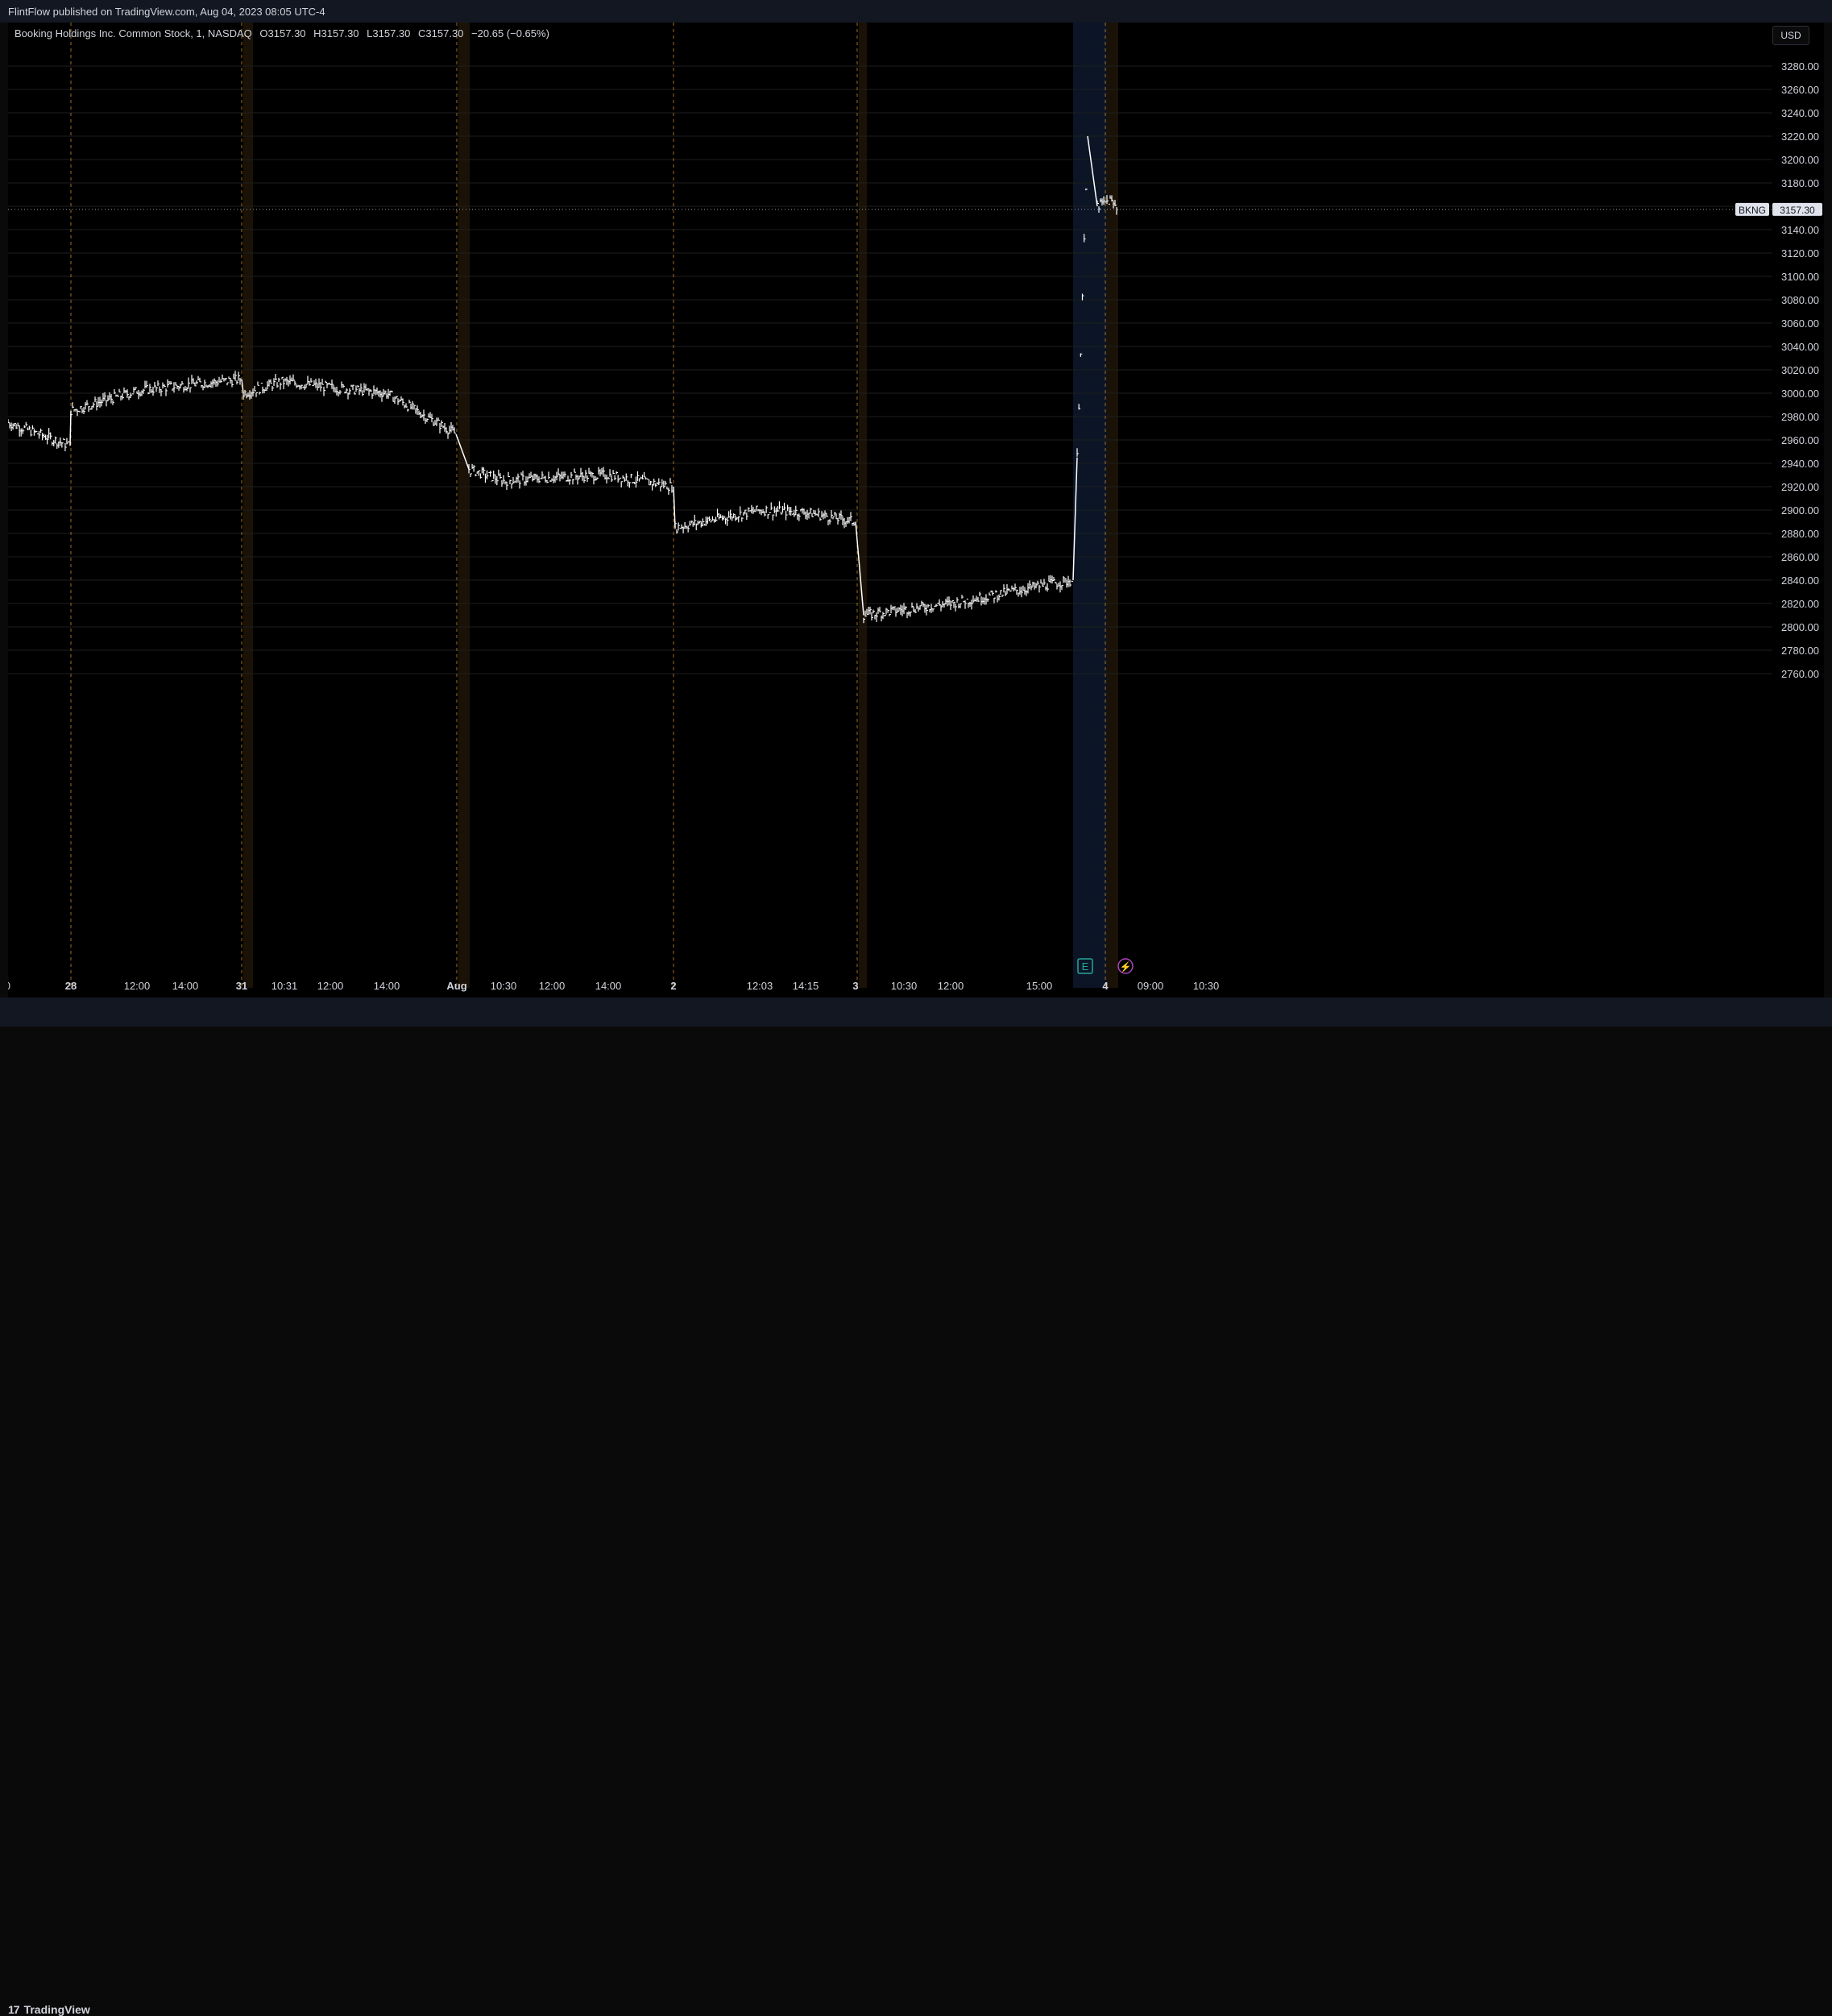 The height and width of the screenshot is (2016, 1832). What do you see at coordinates (1800, 277) in the screenshot?
I see `y-tick-label: 3100.00` at bounding box center [1800, 277].